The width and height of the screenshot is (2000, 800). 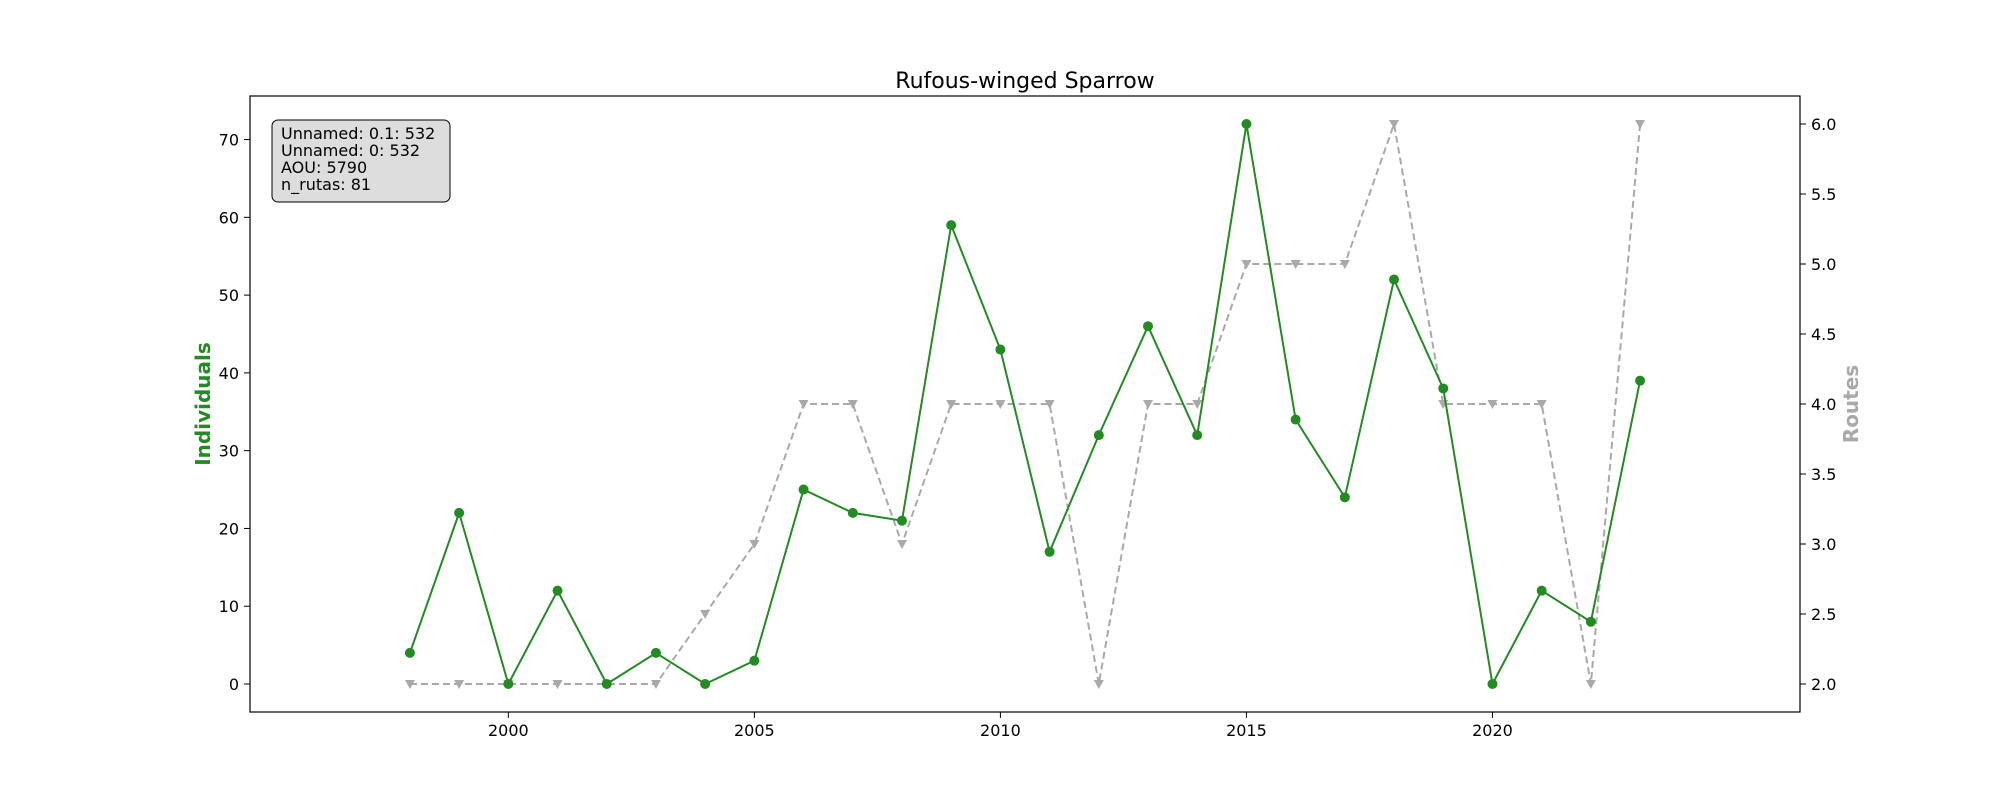 I want to click on y-right-tick-label: 4.0, so click(x=1823, y=404).